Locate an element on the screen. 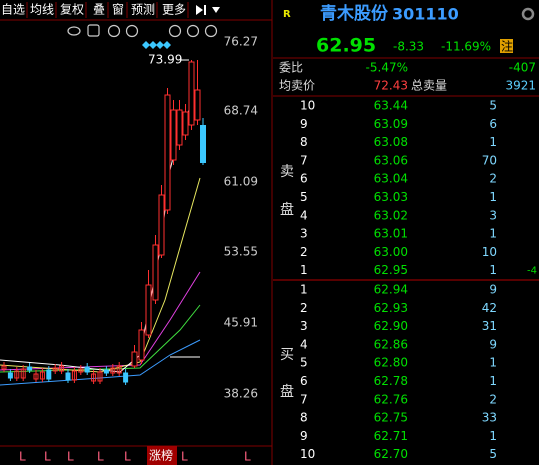  label: 均卖价 is located at coordinates (297, 86).